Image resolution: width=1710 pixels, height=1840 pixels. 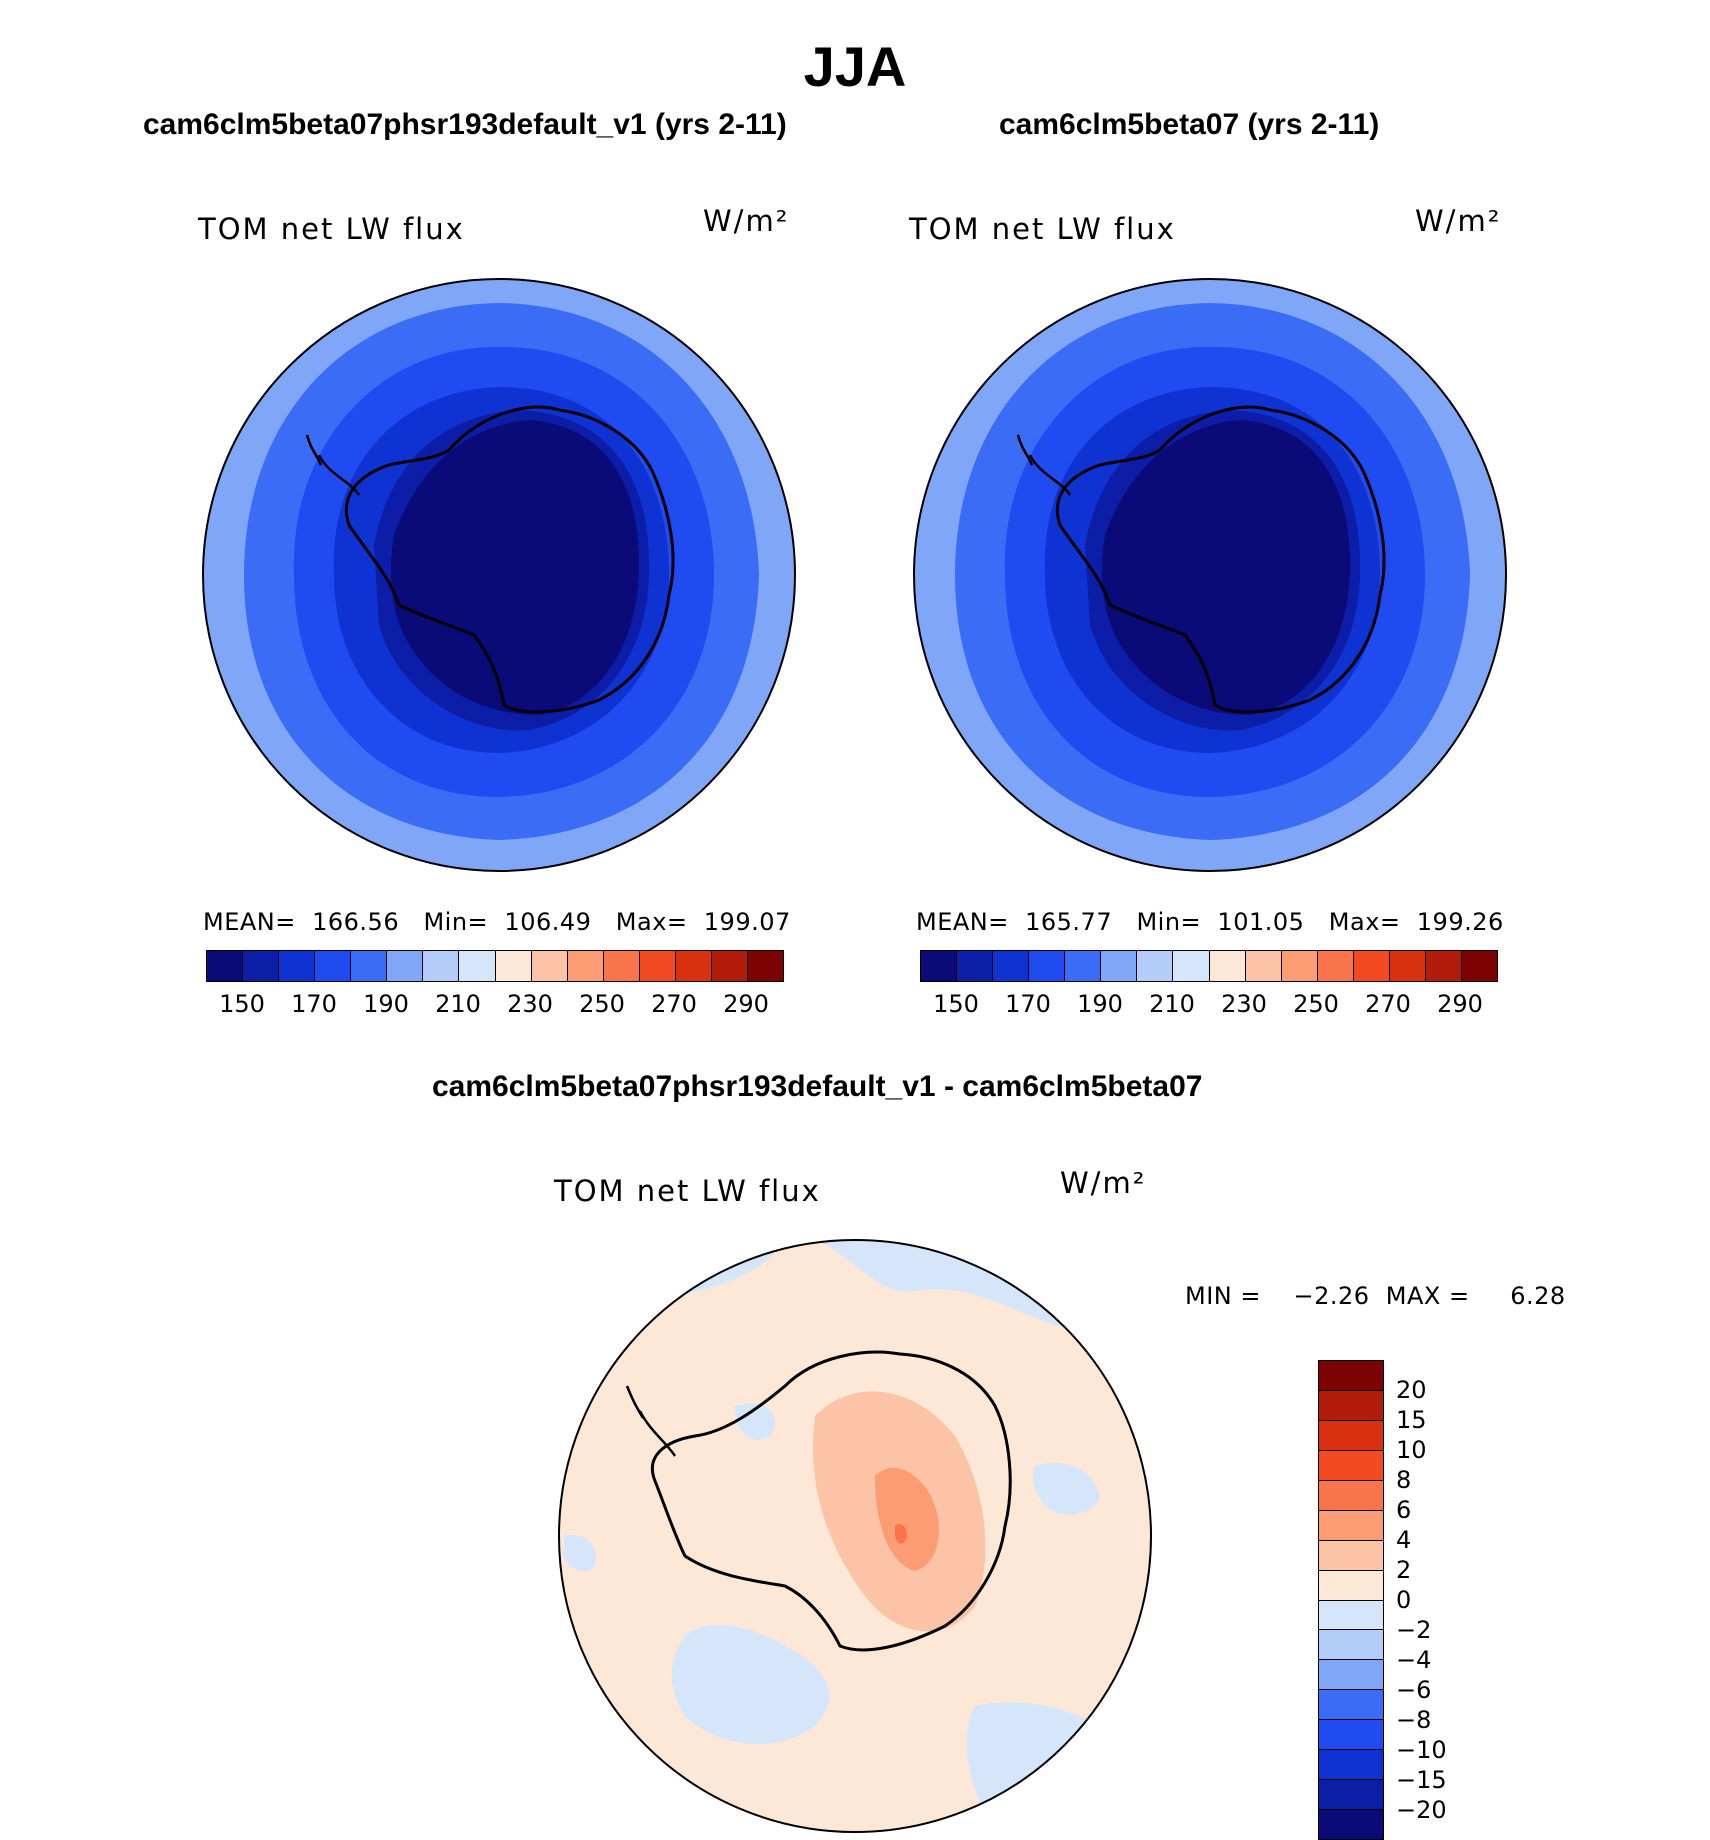 I want to click on diff-colorbar, so click(x=1351, y=1600).